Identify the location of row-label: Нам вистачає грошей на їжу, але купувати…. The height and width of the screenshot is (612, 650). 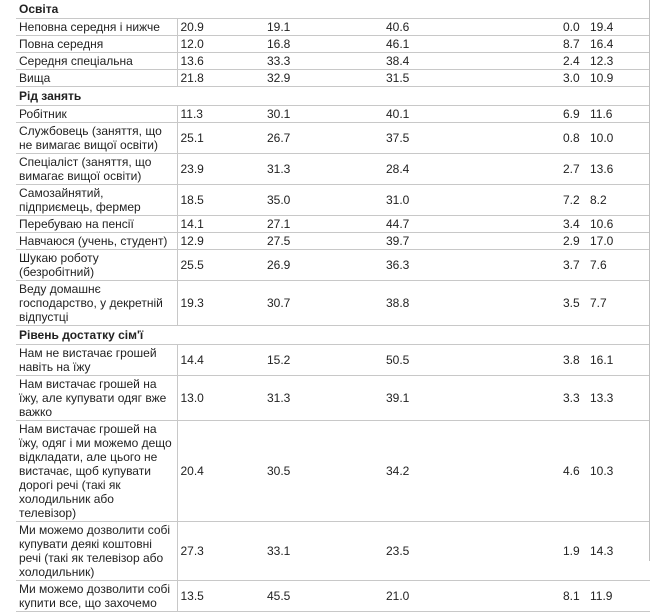
(97, 398).